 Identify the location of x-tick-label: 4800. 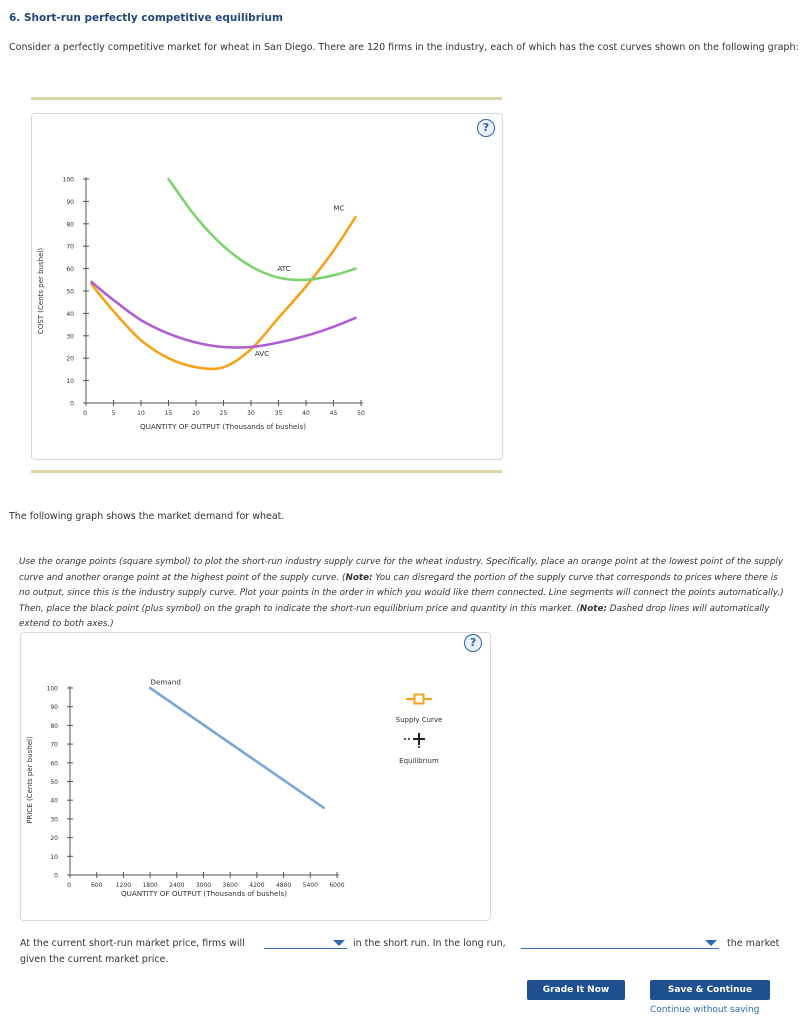
(283, 885).